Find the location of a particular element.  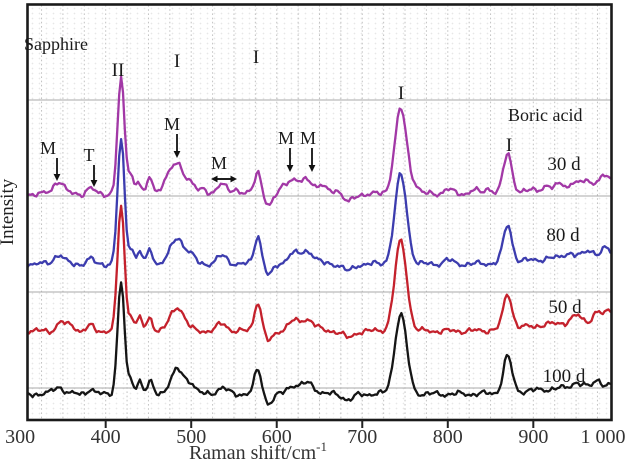

x-tick-label: 900 is located at coordinates (533, 437).